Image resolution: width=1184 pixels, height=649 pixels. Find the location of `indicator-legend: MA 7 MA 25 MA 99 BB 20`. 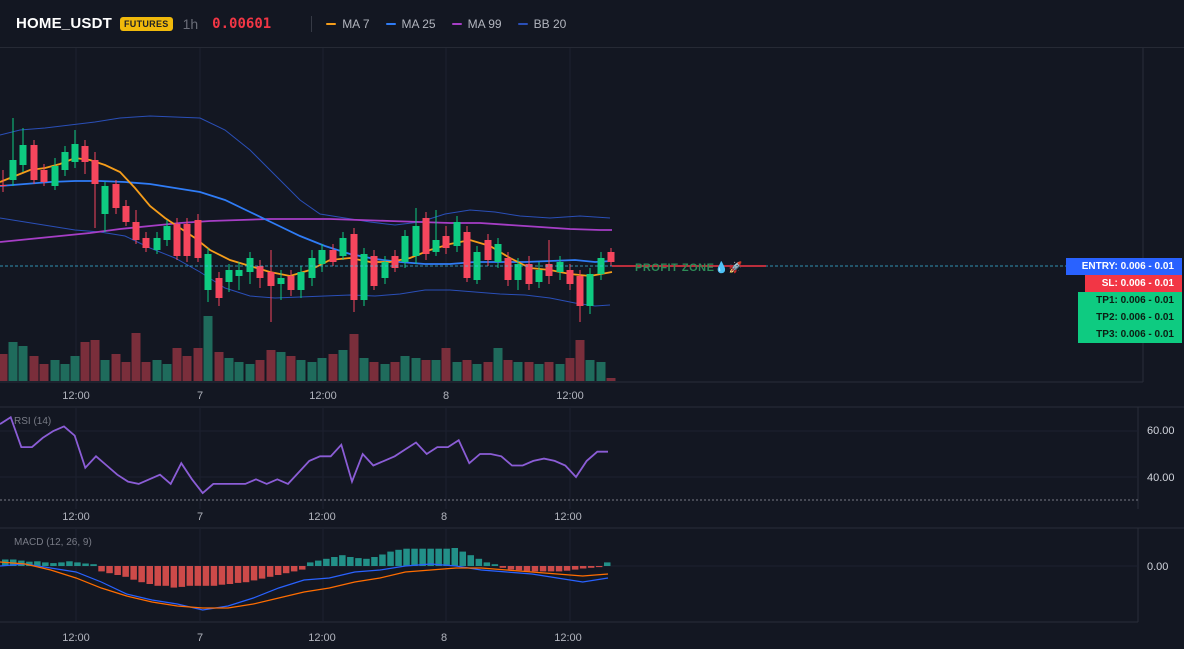

indicator-legend: MA 7 MA 25 MA 99 BB 20 is located at coordinates (454, 24).